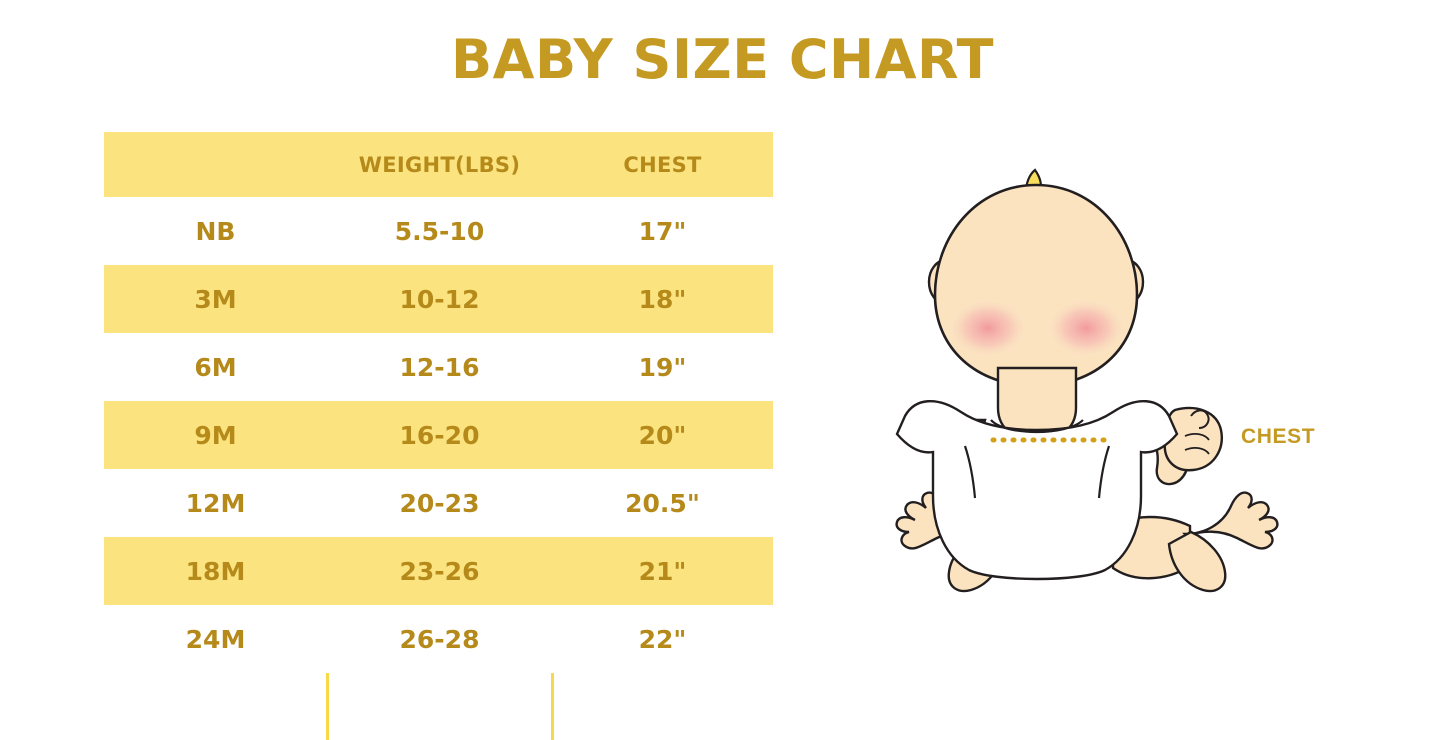 The height and width of the screenshot is (740, 1445). I want to click on cell-chest: 22", so click(662, 639).